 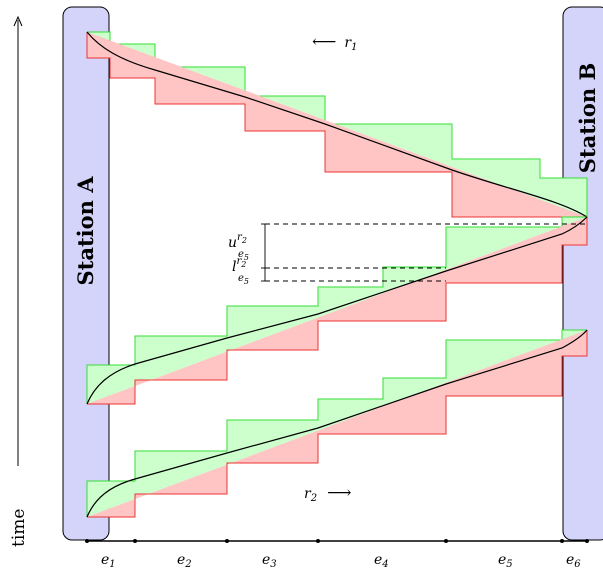 I want to click on edge-label-e4: e4, so click(x=381, y=561).